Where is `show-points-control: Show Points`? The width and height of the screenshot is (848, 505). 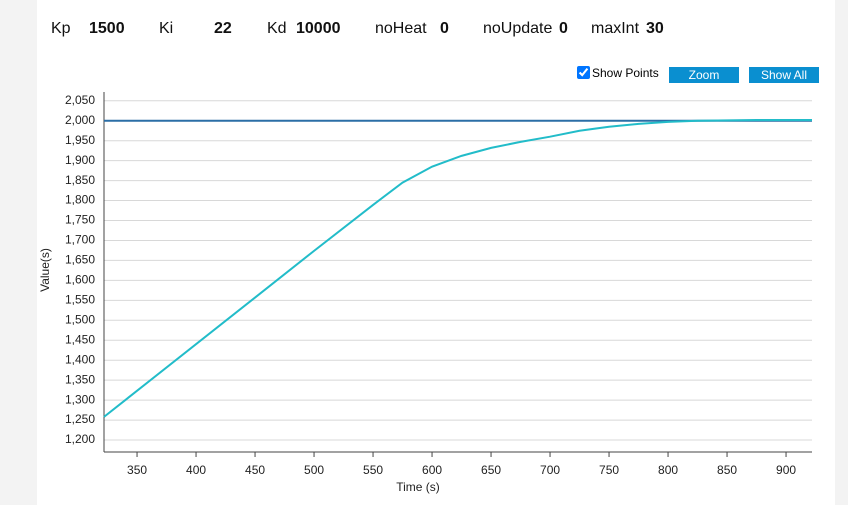
show-points-control: Show Points is located at coordinates (618, 73).